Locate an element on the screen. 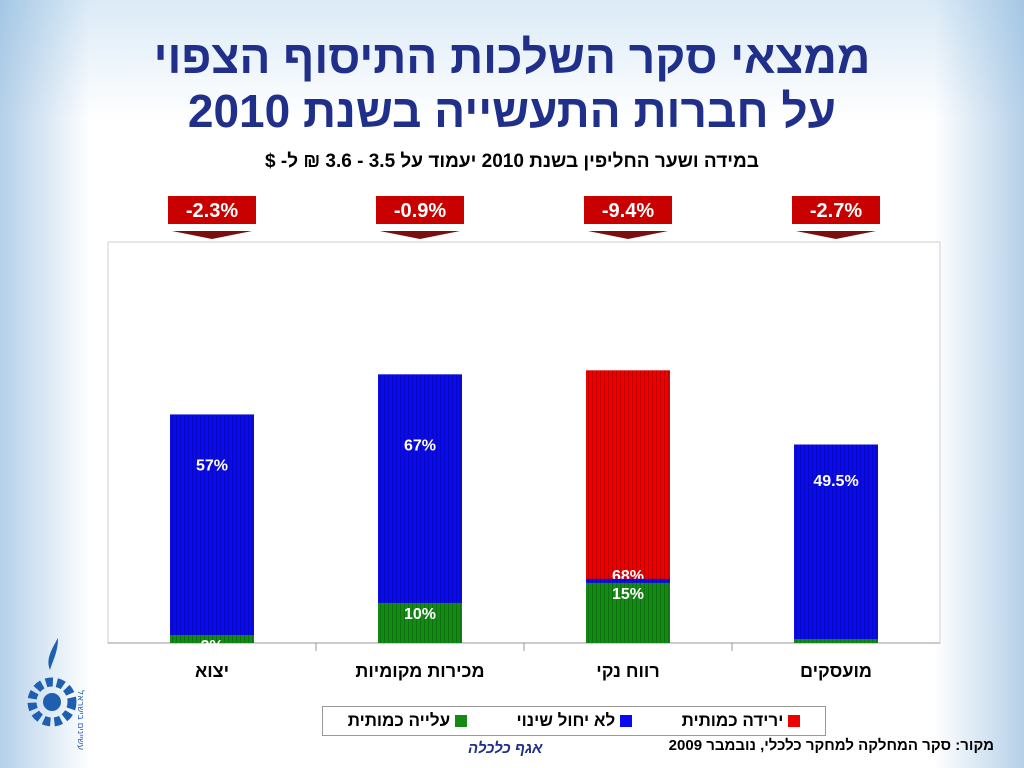 The image size is (1024, 768). legend-swatch-no-change is located at coordinates (626, 721).